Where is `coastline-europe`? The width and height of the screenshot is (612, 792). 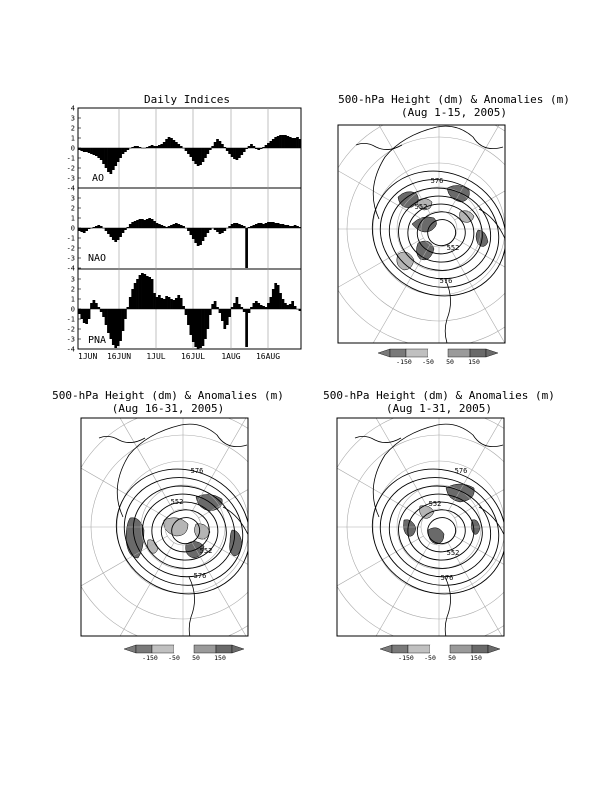
coastline-europe is located at coordinates (491, 246).